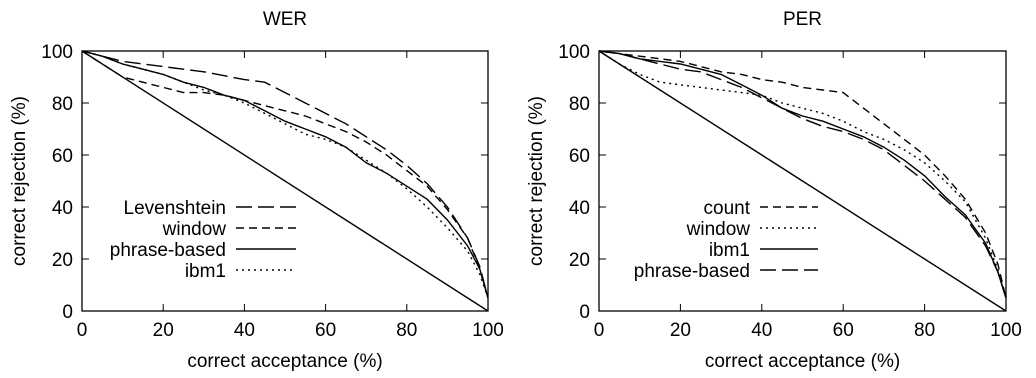 The height and width of the screenshot is (378, 1036). I want to click on legend-label: count, so click(727, 208).